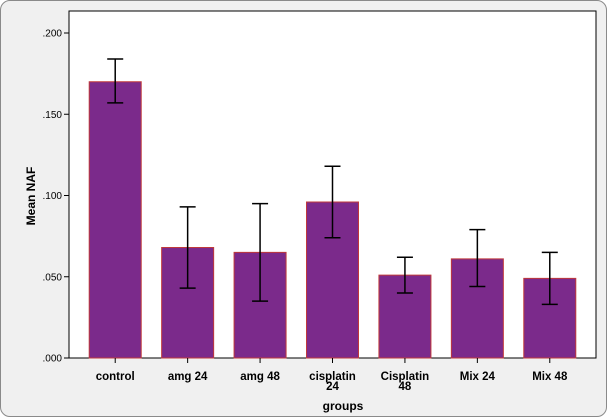  I want to click on x-tick-label: Mix 24, so click(478, 377).